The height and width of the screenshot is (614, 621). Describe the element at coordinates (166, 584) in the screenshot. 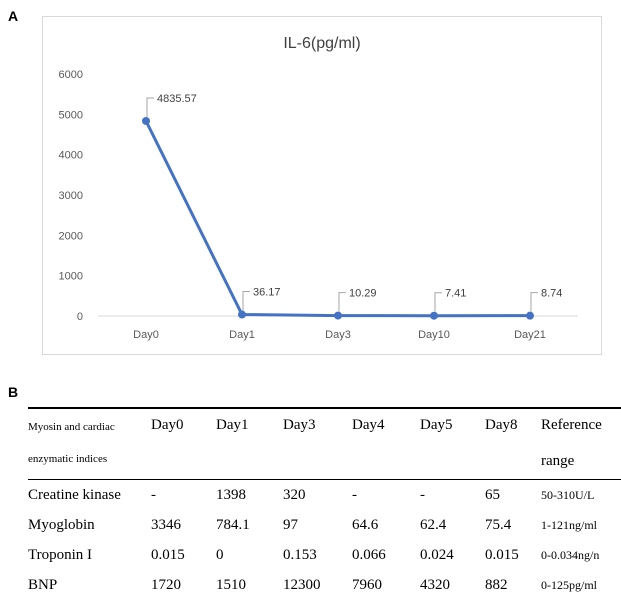

I see `table-cell: 1720` at that location.